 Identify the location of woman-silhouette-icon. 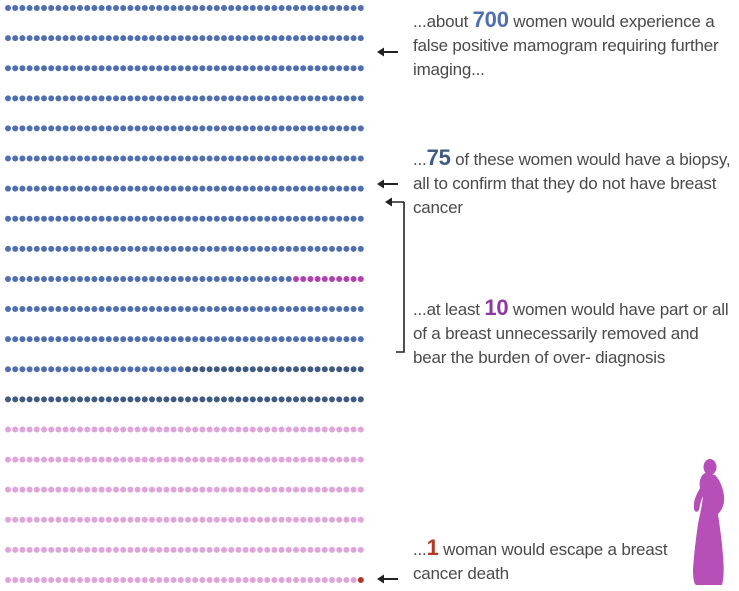
(709, 522).